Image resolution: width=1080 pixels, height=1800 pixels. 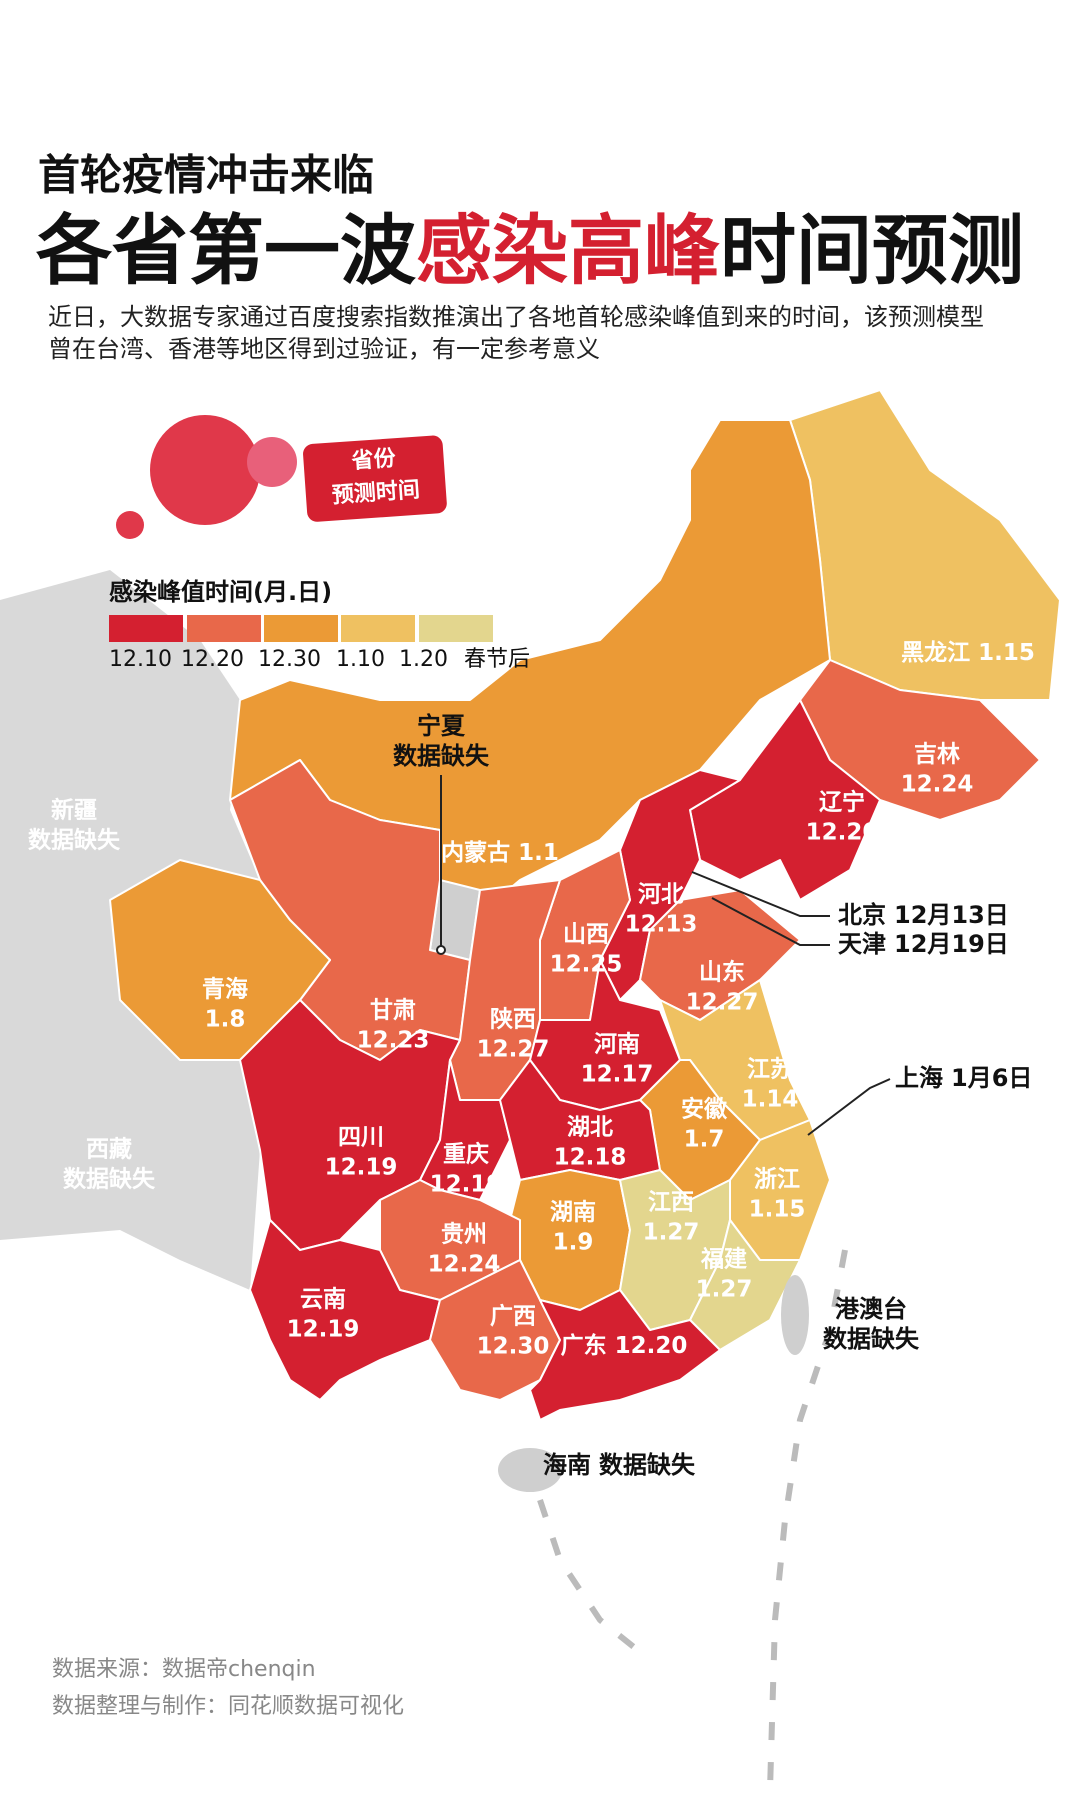 What do you see at coordinates (74, 810) in the screenshot?
I see `region-name: 新疆` at bounding box center [74, 810].